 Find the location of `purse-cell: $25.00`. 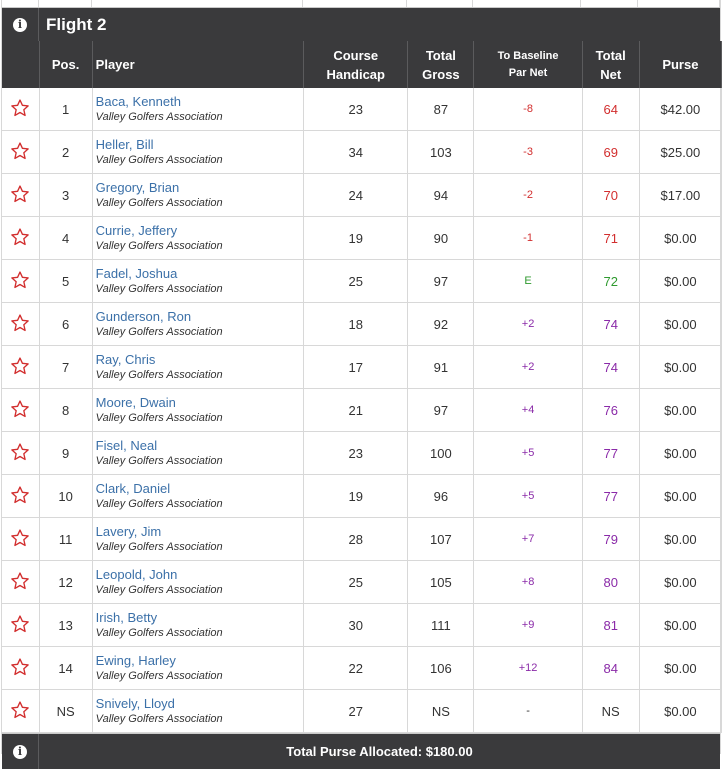

purse-cell: $25.00 is located at coordinates (680, 152).